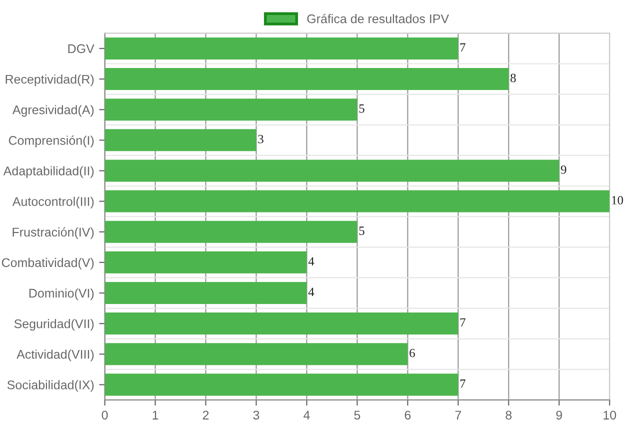 The height and width of the screenshot is (431, 639). What do you see at coordinates (55, 356) in the screenshot?
I see `y-tick-label: Actividad(VIII)` at bounding box center [55, 356].